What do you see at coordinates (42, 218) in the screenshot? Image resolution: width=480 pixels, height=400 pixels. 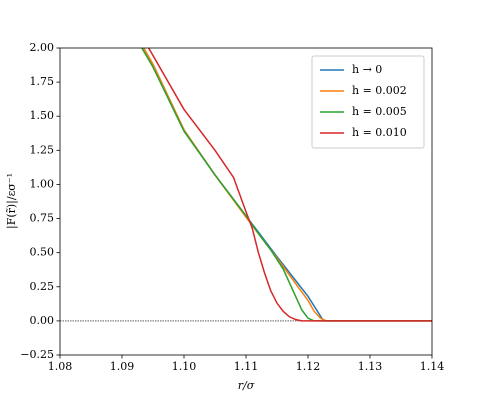 I see `y-tick-label: 0.75` at bounding box center [42, 218].